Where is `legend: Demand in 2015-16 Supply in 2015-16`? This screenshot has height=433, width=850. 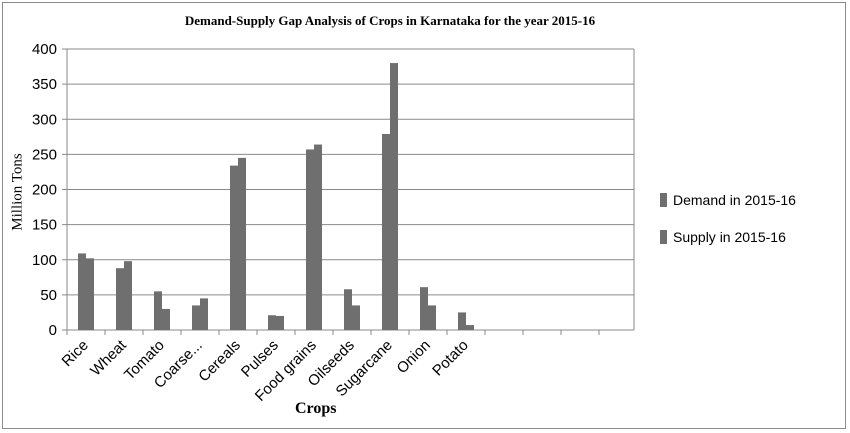 legend: Demand in 2015-16 Supply in 2015-16 is located at coordinates (728, 227).